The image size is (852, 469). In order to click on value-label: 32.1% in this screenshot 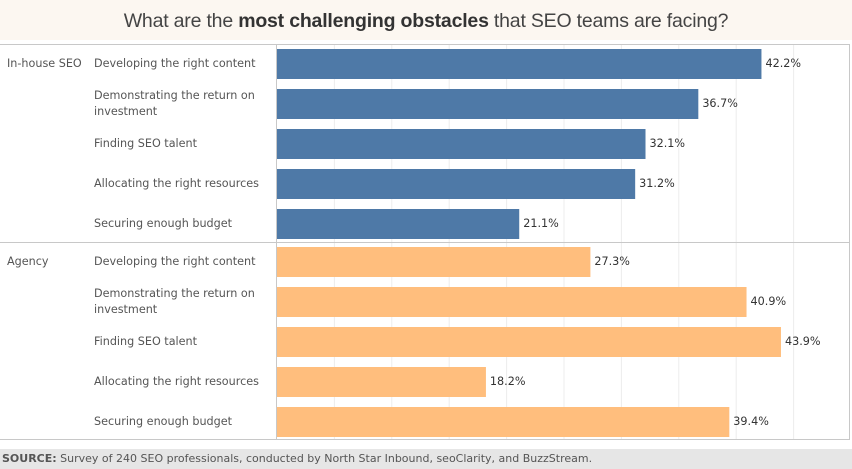, I will do `click(667, 143)`.